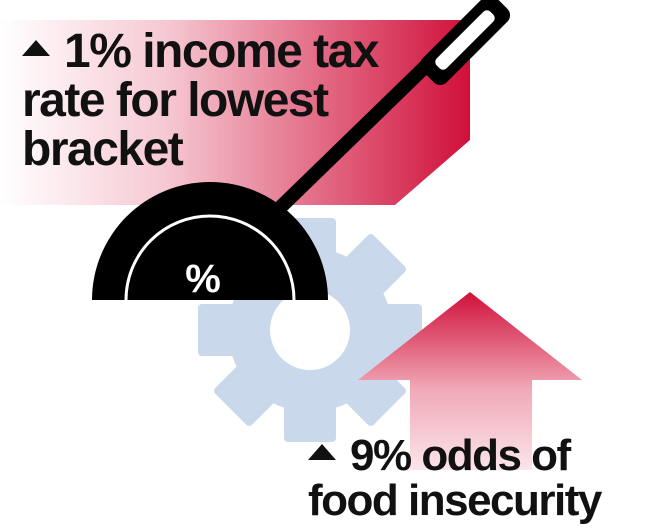  I want to click on bottom-caption-line-2: food insecurity, so click(455, 500).